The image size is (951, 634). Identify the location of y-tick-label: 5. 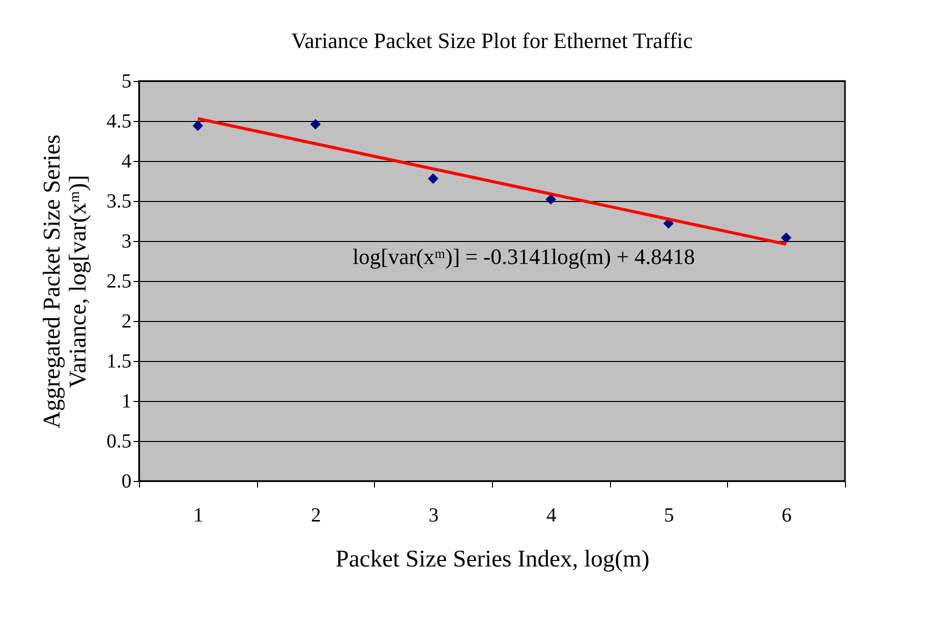
(127, 81).